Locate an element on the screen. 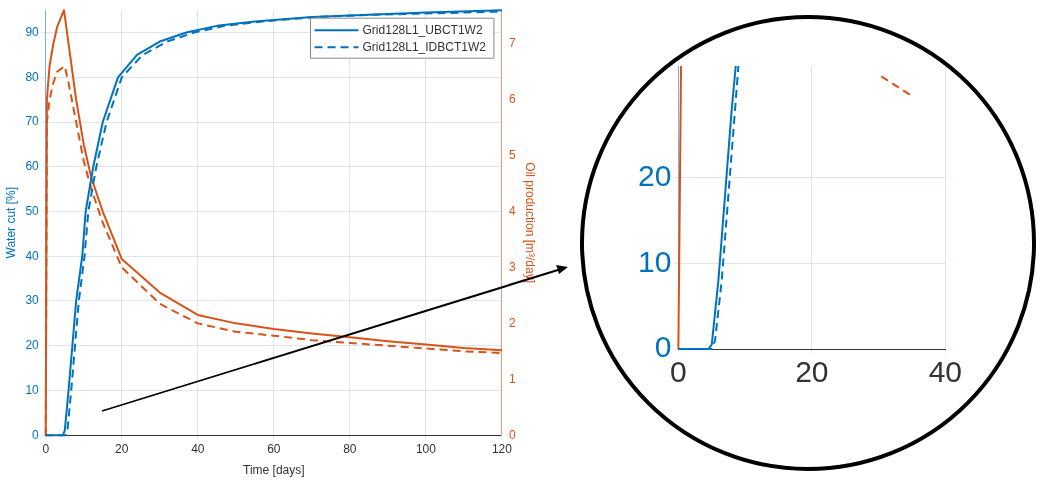  x-tick-label: 100 is located at coordinates (426, 448).